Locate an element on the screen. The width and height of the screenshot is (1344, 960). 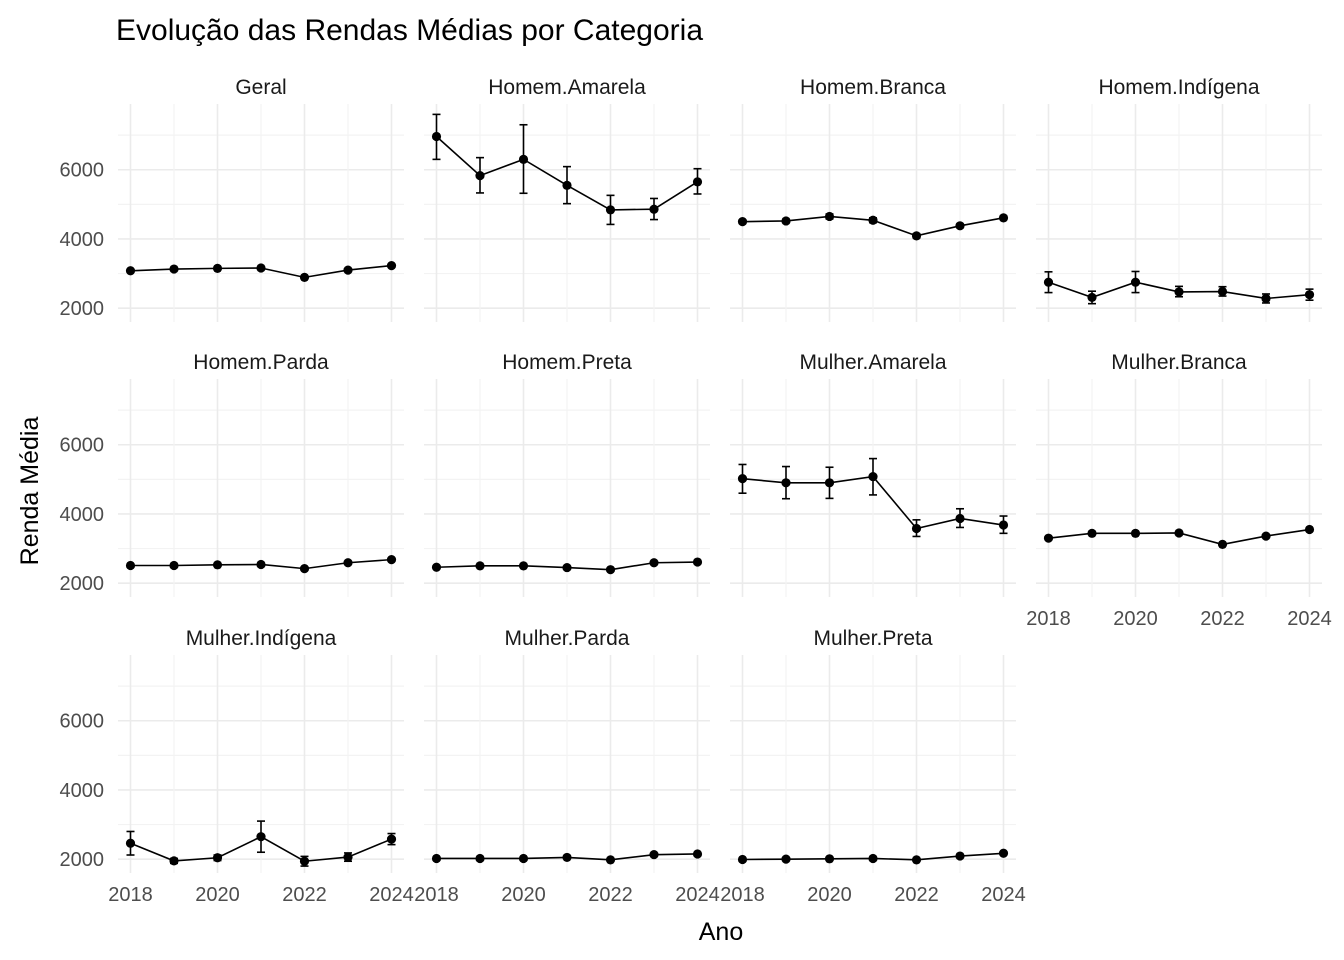
panel-title: Mulher.Branca is located at coordinates (1179, 362).